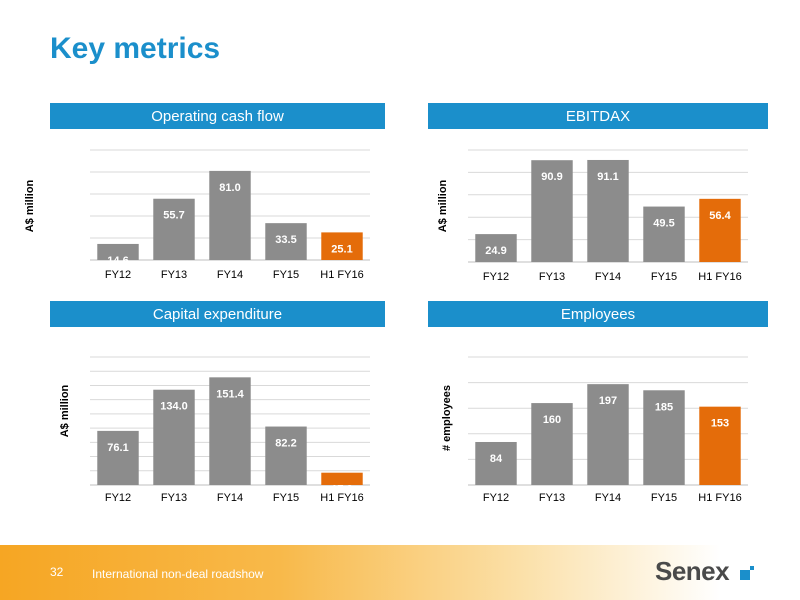 Image resolution: width=800 pixels, height=600 pixels. I want to click on data-label: 84, so click(496, 459).